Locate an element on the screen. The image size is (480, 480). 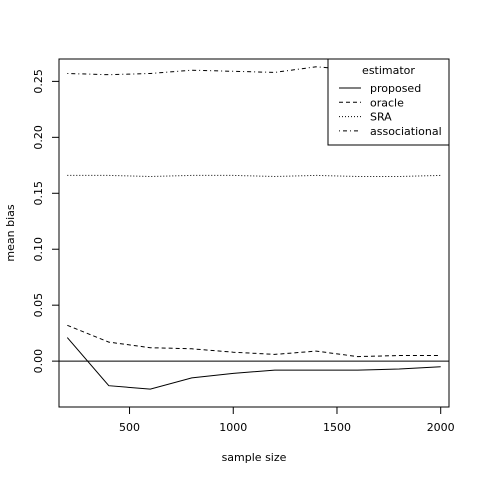
legend-label-associational: associational is located at coordinates (406, 131).